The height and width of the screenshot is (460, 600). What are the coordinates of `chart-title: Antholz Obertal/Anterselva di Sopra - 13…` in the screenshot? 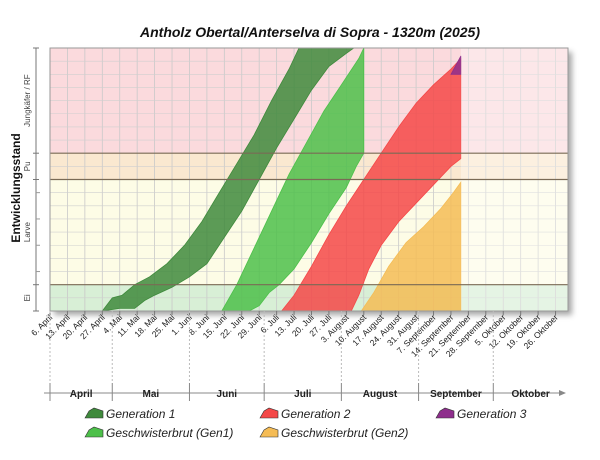 It's located at (309, 32).